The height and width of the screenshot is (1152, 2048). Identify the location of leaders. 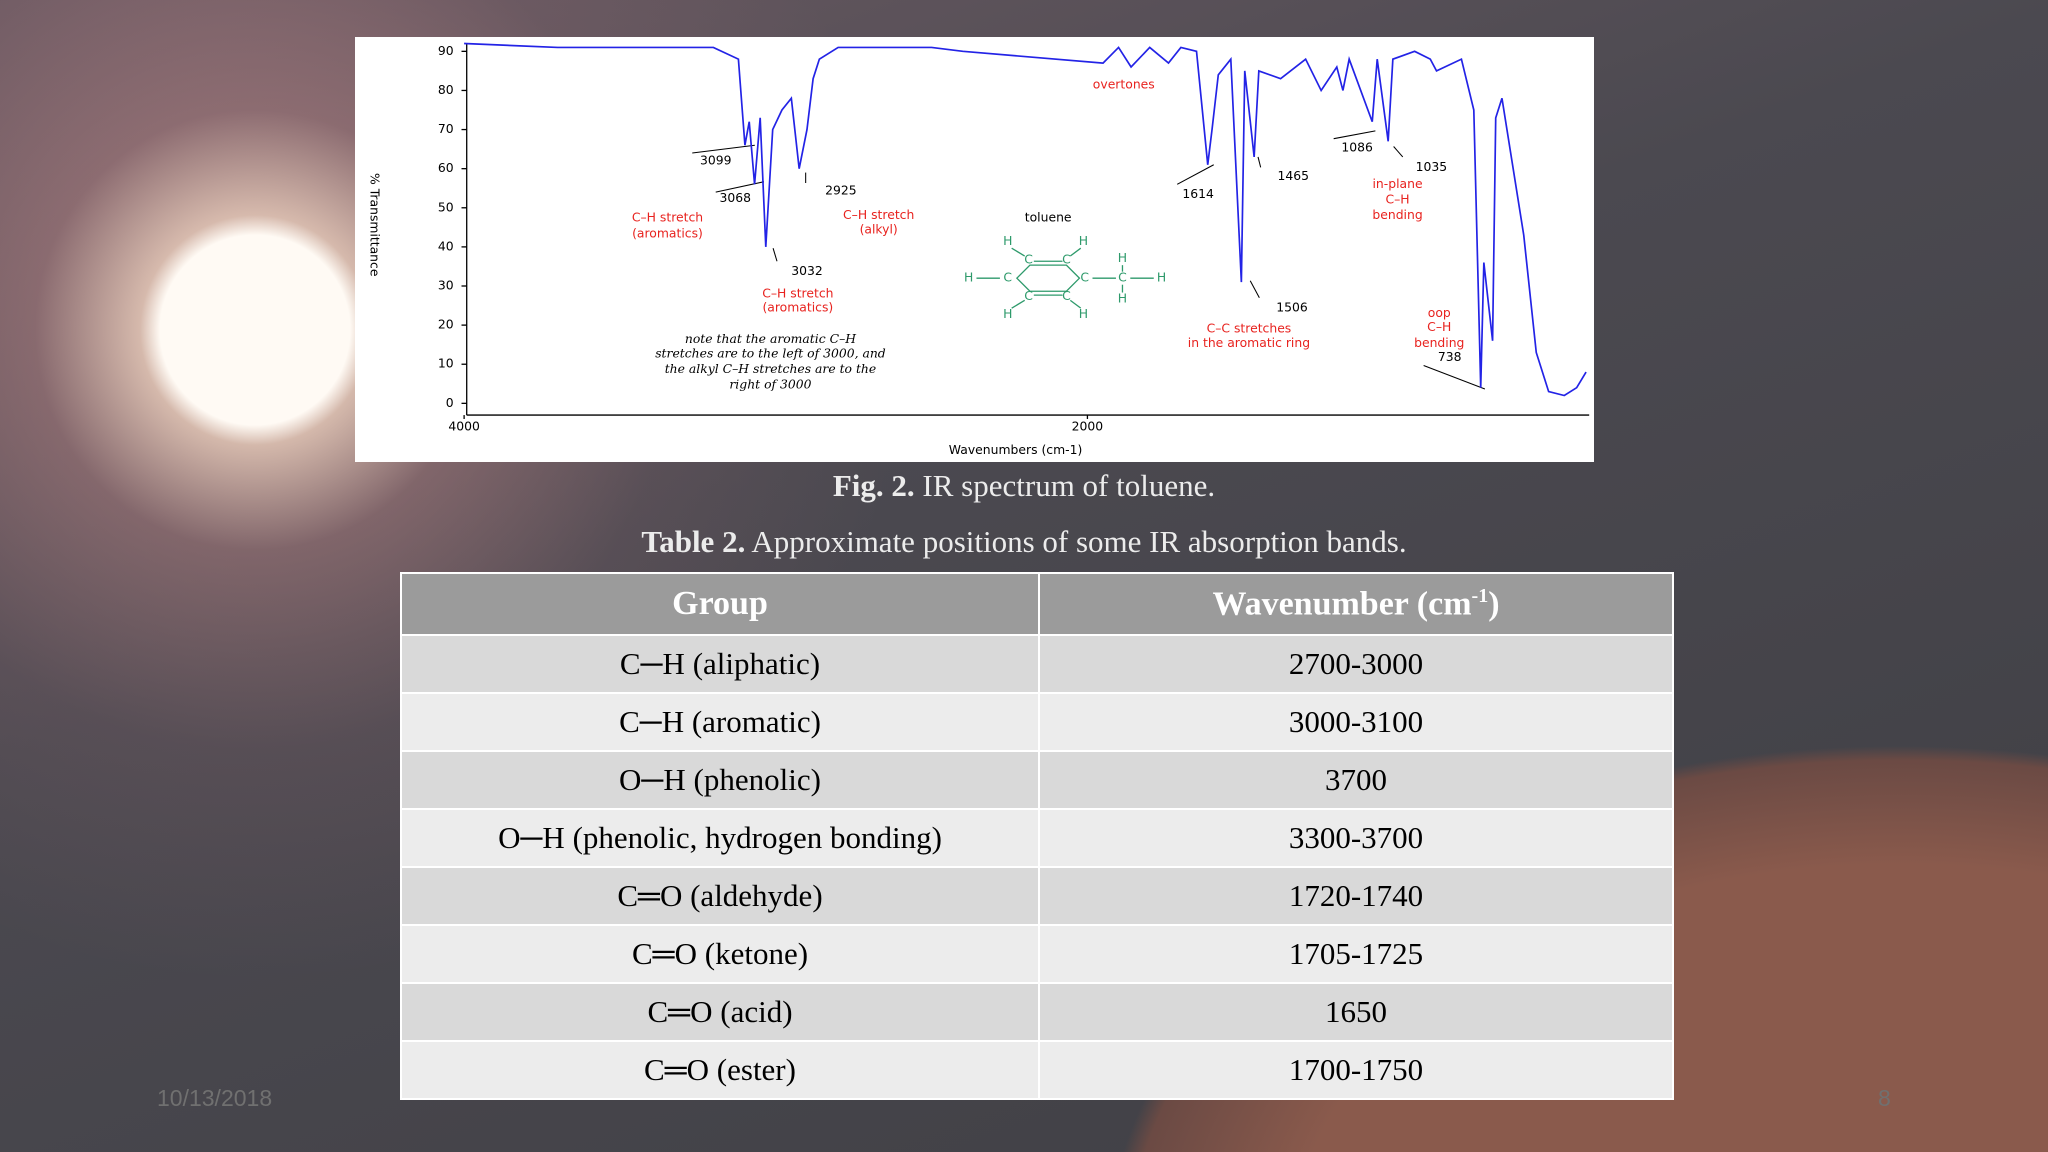
(1089, 260).